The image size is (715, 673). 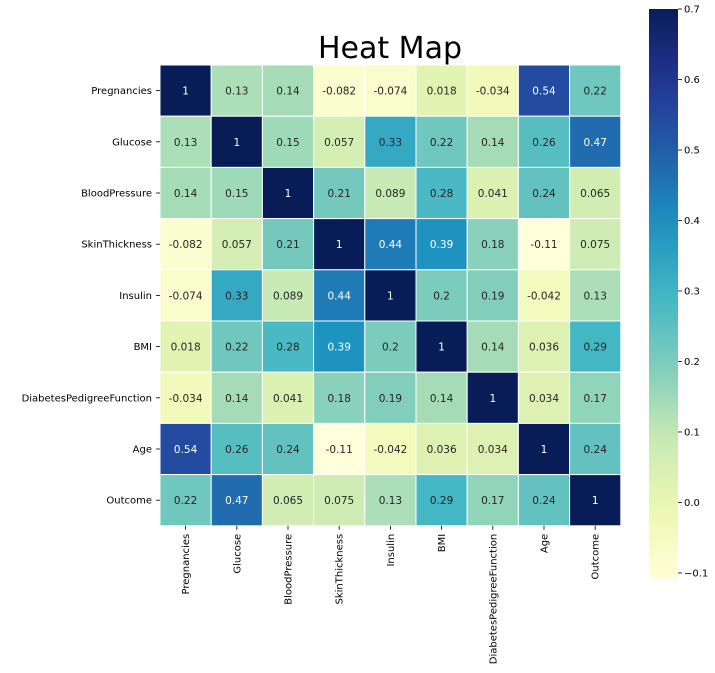 What do you see at coordinates (237, 450) in the screenshot?
I see `heatmap-cell-value: 0.26` at bounding box center [237, 450].